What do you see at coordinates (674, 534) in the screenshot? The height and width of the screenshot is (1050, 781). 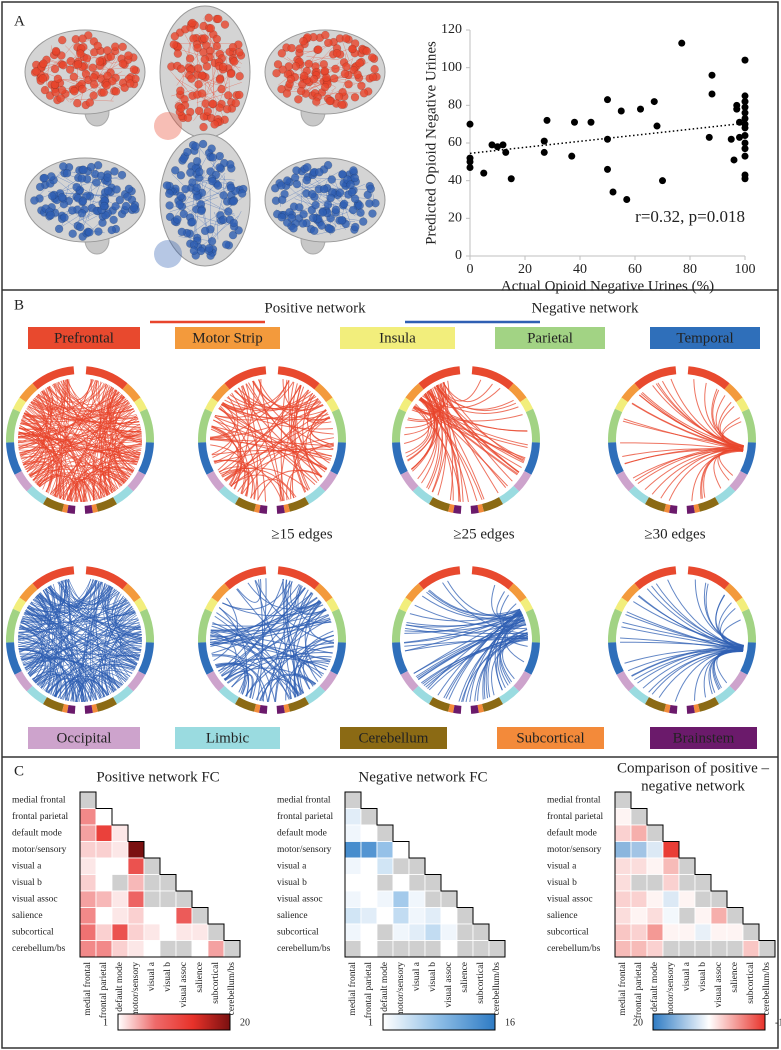 I see `edge-threshold: ≥30 edges` at bounding box center [674, 534].